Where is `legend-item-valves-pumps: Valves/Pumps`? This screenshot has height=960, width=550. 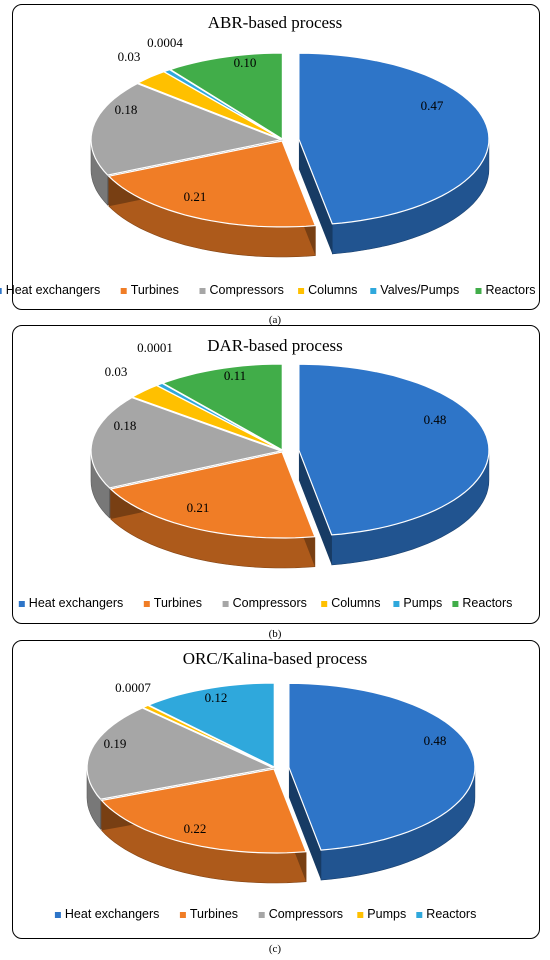
legend-item-valves-pumps: Valves/Pumps is located at coordinates (414, 290).